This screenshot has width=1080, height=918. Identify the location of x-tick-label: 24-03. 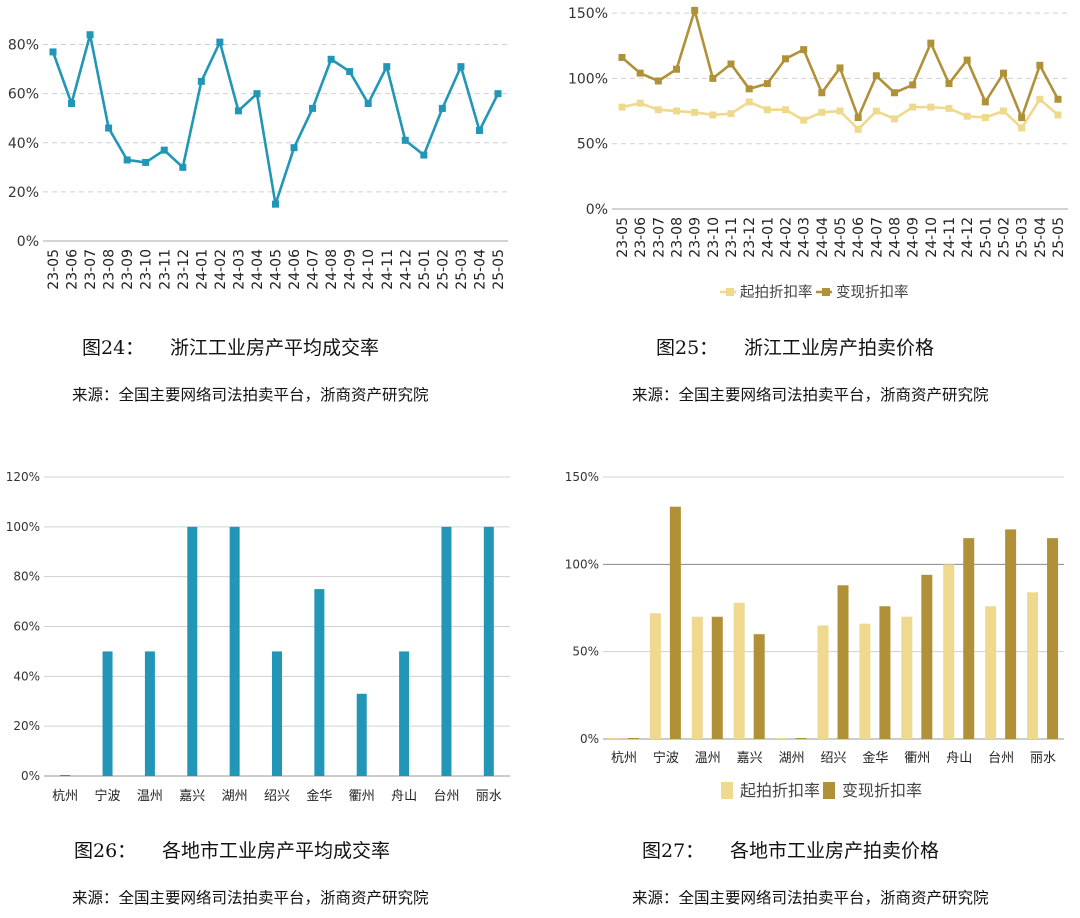
(805, 237).